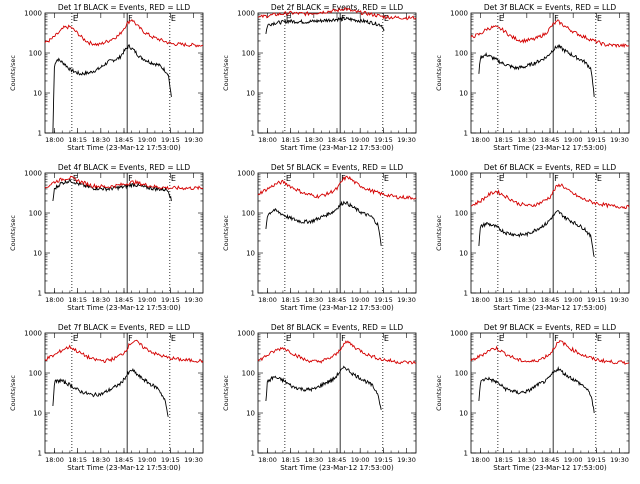 This screenshot has width=640, height=484. I want to click on panel-title: Det 7f BLACK = Events, RED = LLD, so click(124, 327).